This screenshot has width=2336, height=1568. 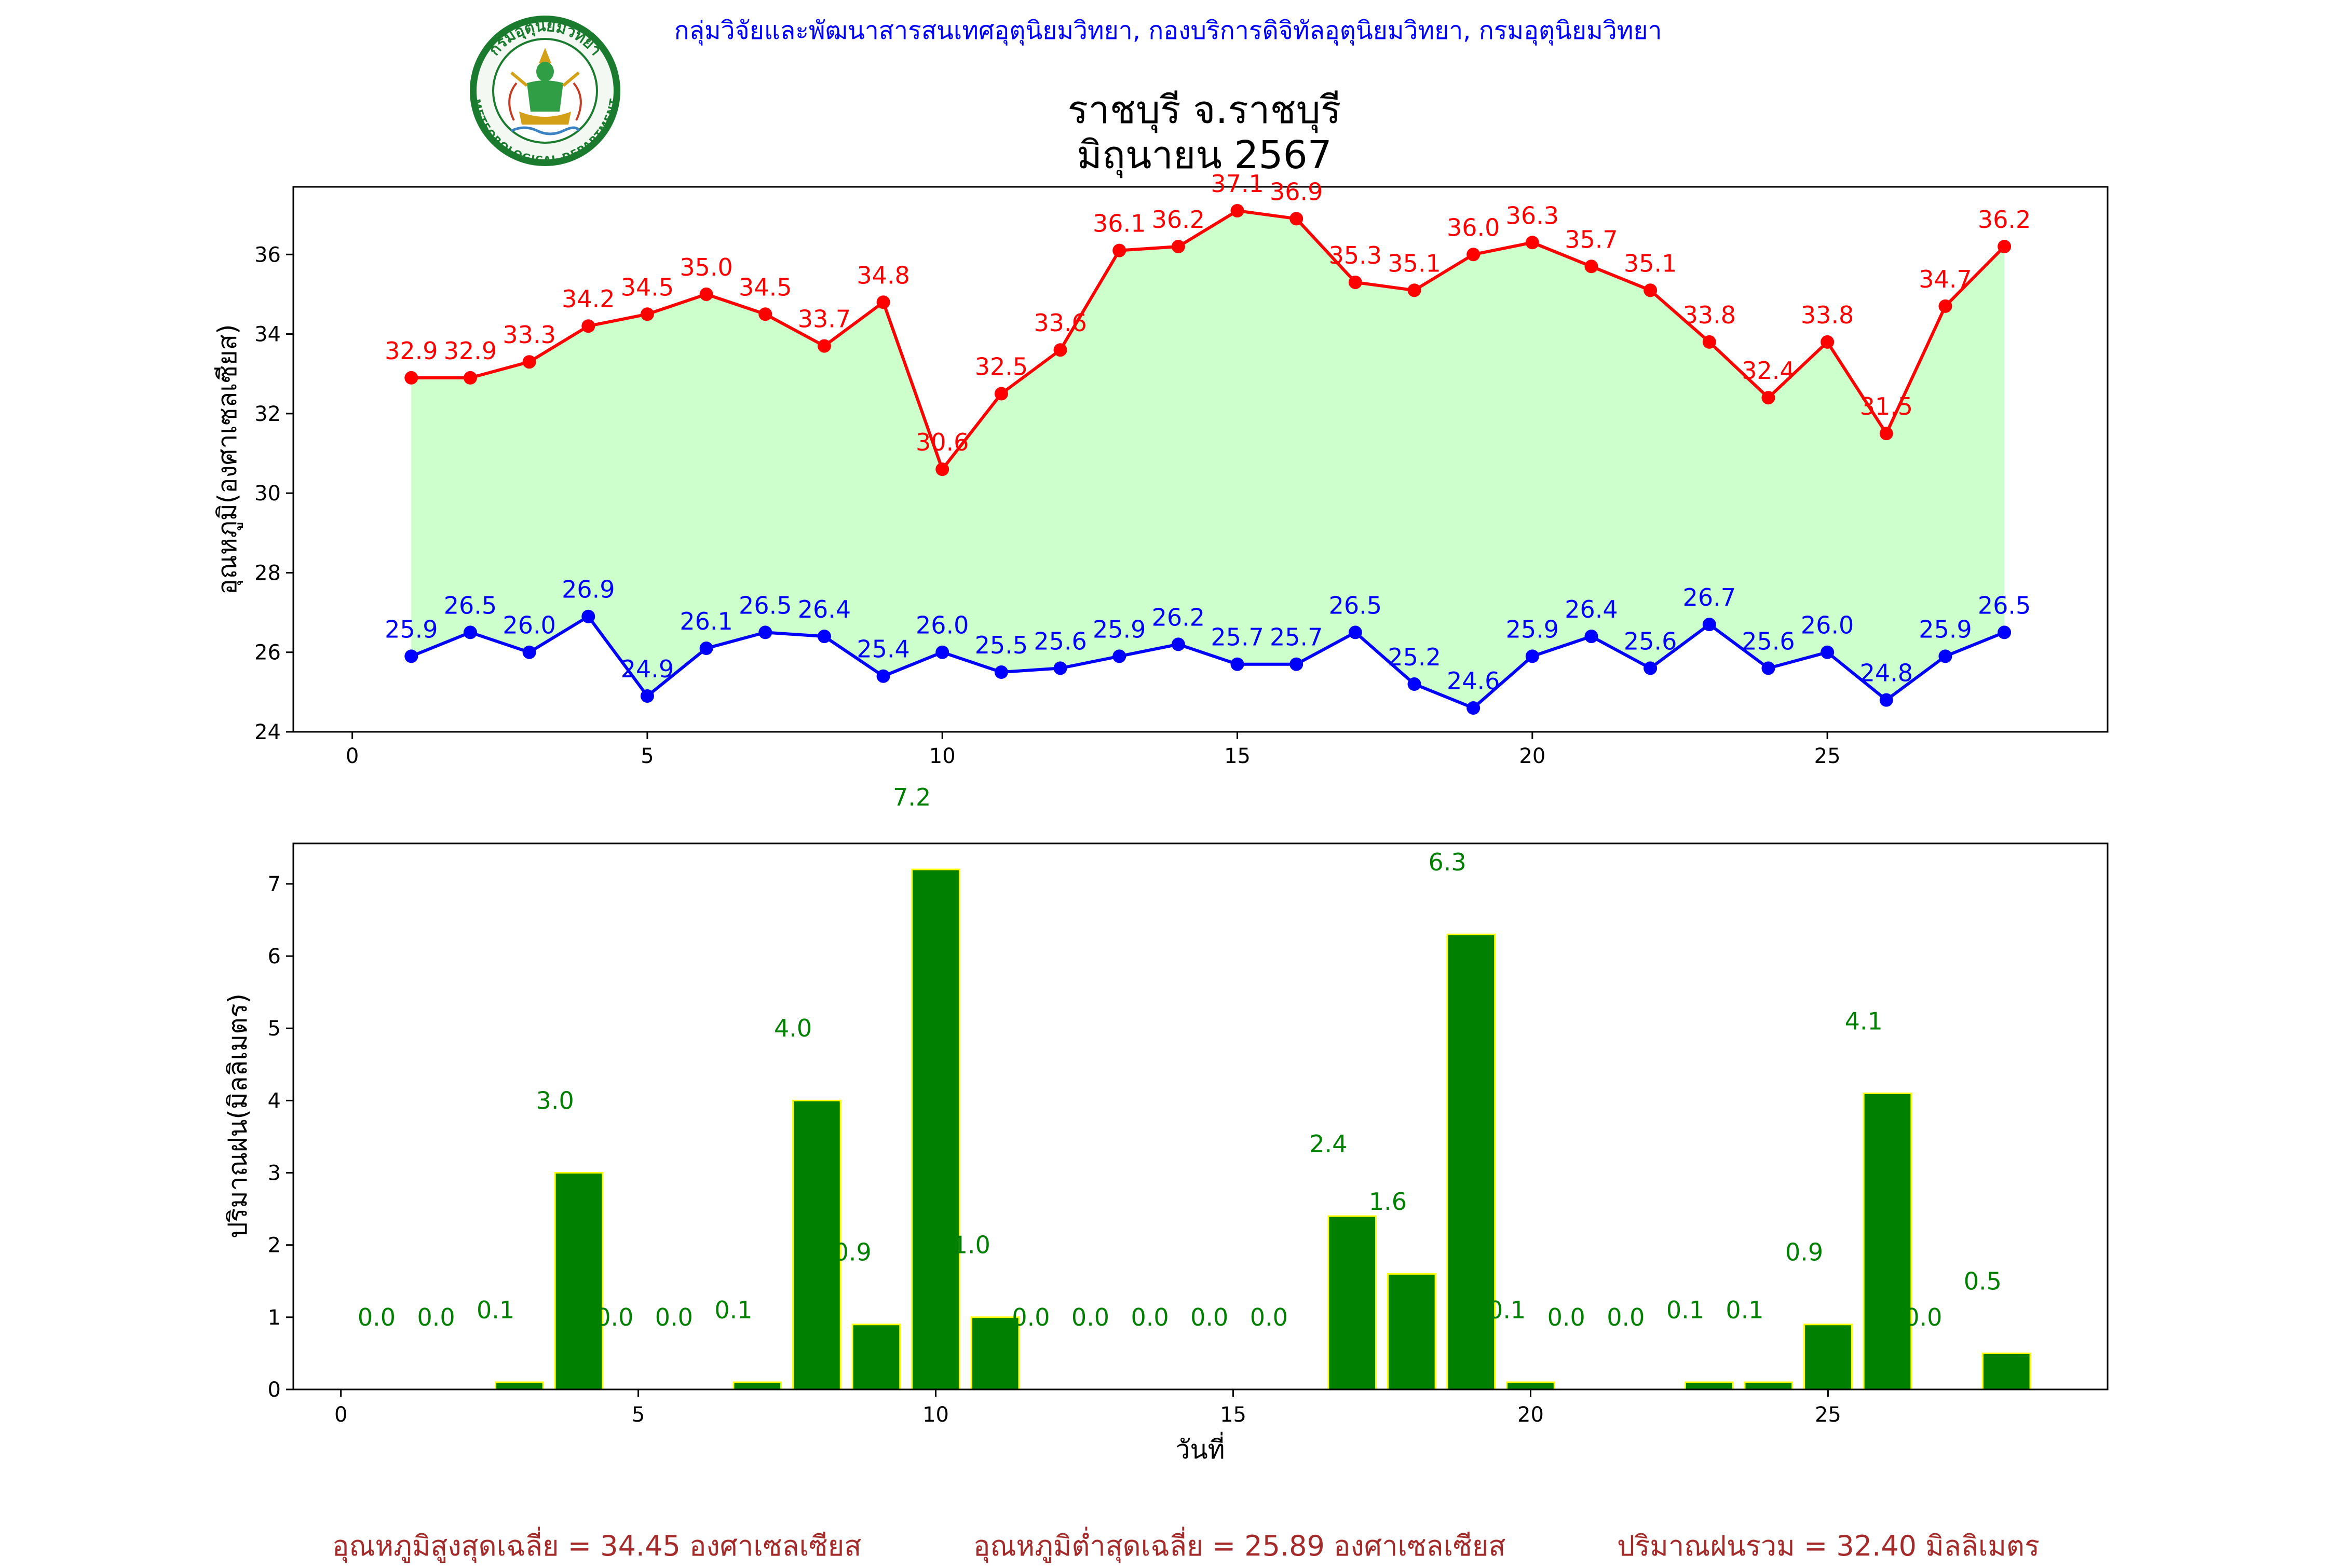 I want to click on min-temp-value-label: 26.2, so click(x=1178, y=617).